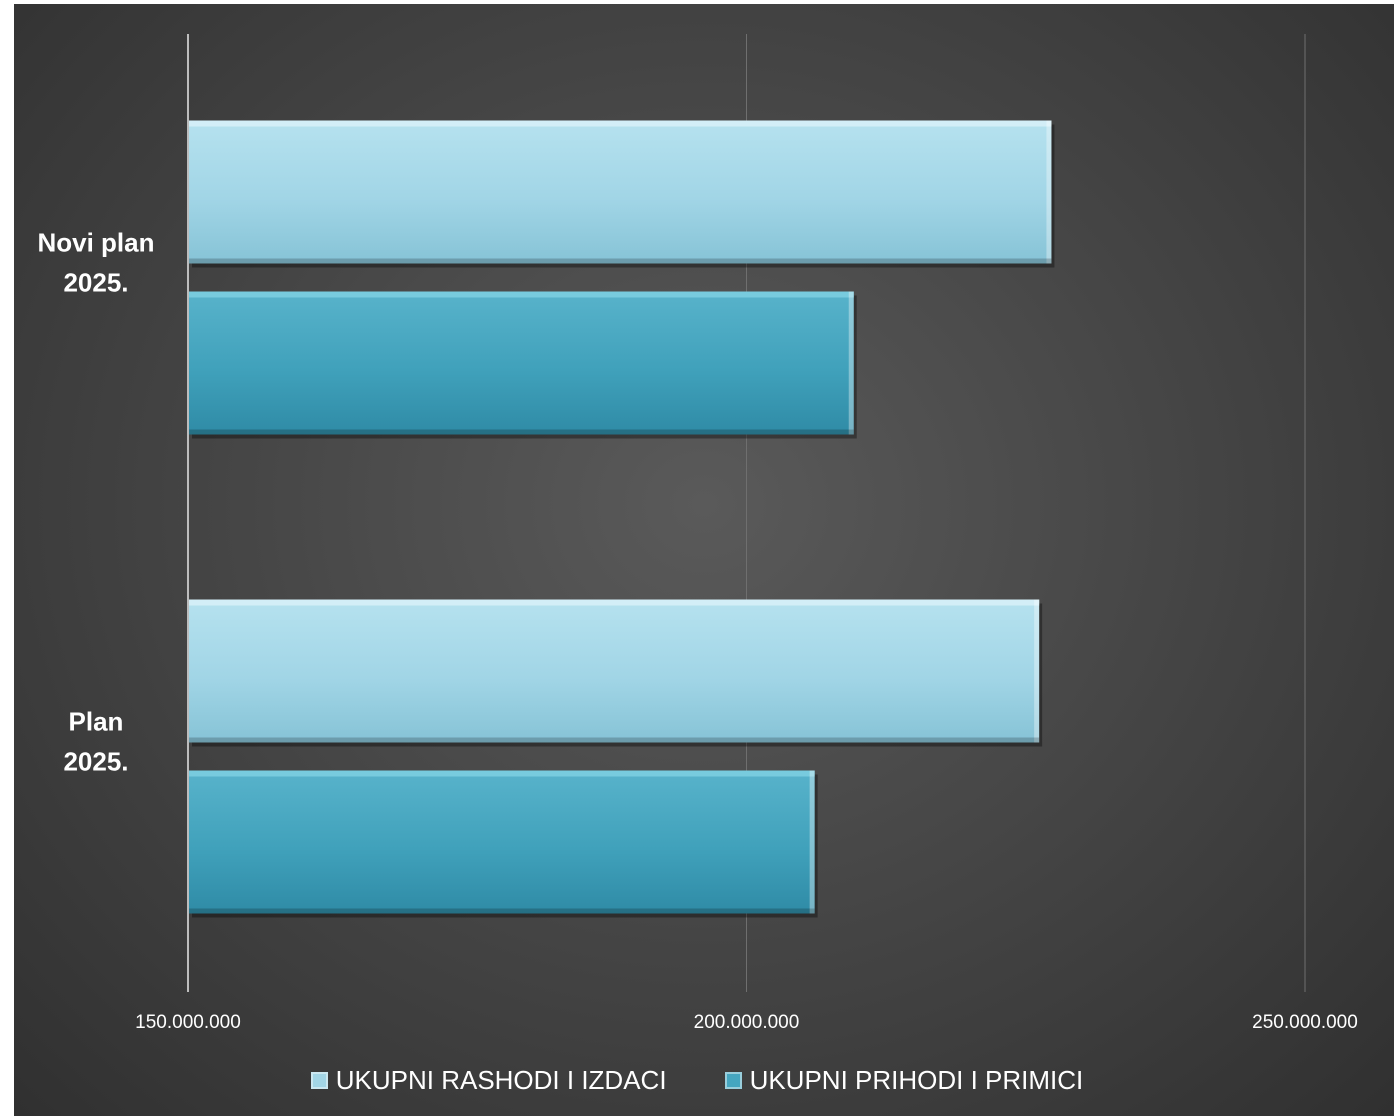 This screenshot has width=1394, height=1118. I want to click on legend-swatch-prihodi, so click(733, 1080).